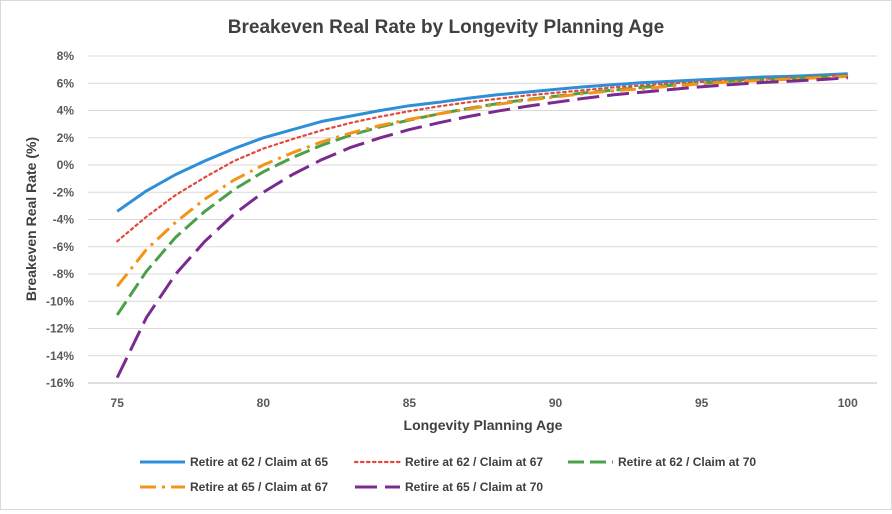 The width and height of the screenshot is (892, 514). Describe the element at coordinates (118, 403) in the screenshot. I see `x-tick-label: 75` at that location.